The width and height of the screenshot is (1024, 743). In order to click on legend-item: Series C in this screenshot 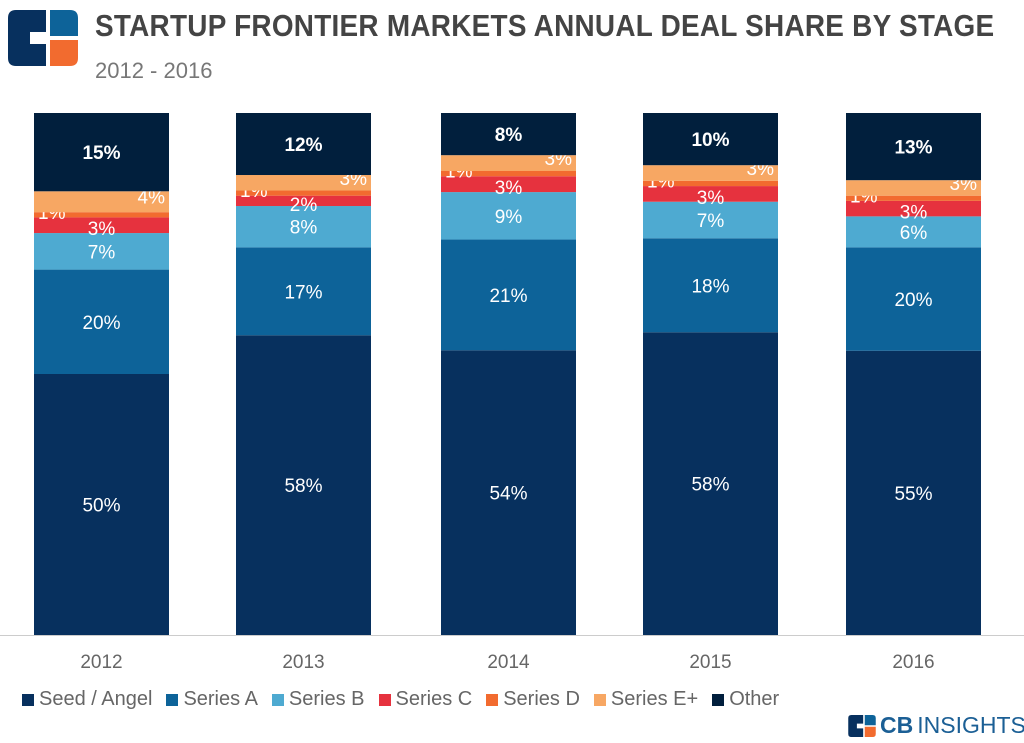, I will do `click(425, 699)`.